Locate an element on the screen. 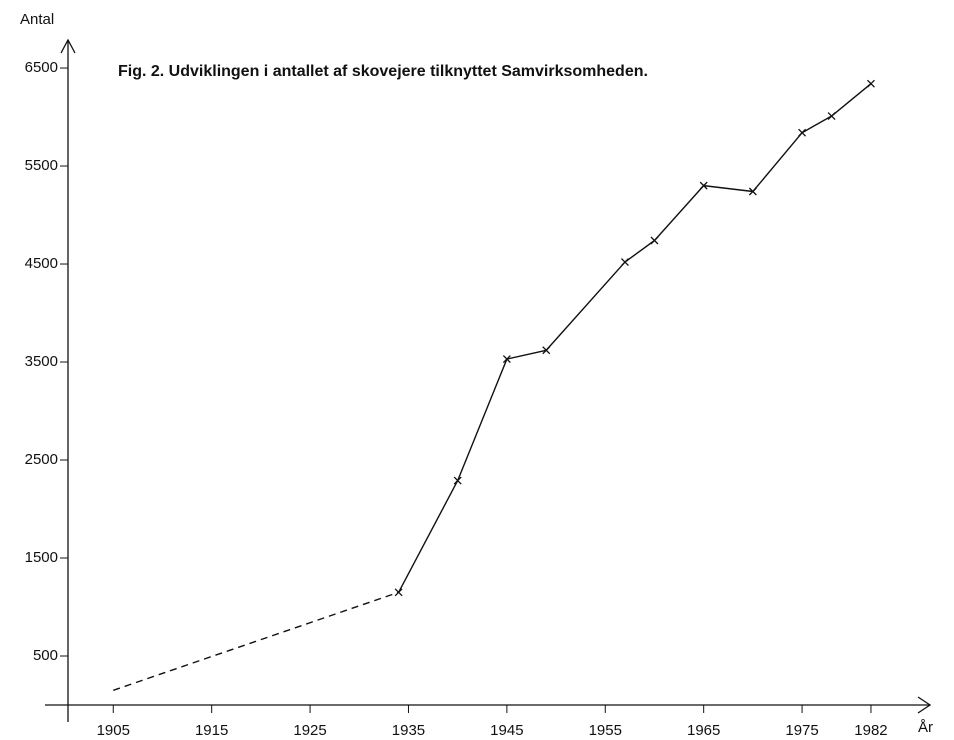 The width and height of the screenshot is (954, 740). y-tick-label: 6500 is located at coordinates (41, 67).